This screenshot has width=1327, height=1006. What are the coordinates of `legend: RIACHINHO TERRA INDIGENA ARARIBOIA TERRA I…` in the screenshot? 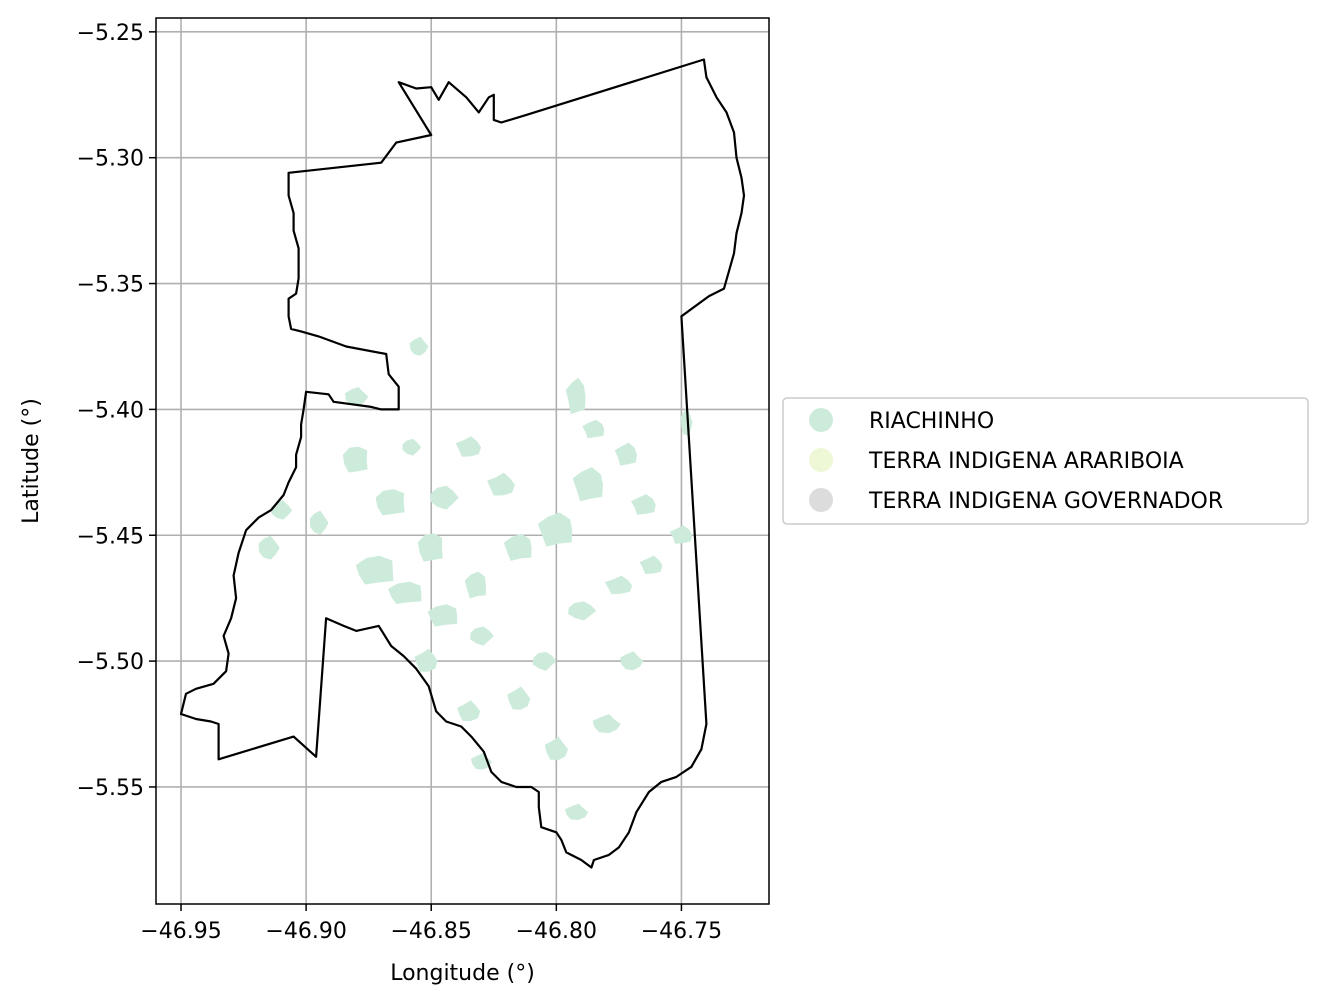 It's located at (1045, 461).